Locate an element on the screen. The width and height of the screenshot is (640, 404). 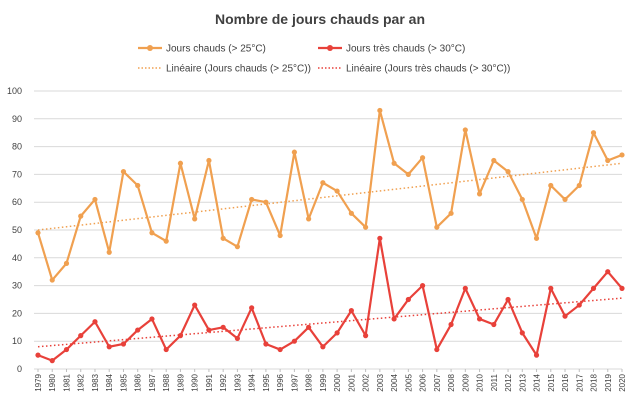
data-point-s1-2012 is located at coordinates (508, 299).